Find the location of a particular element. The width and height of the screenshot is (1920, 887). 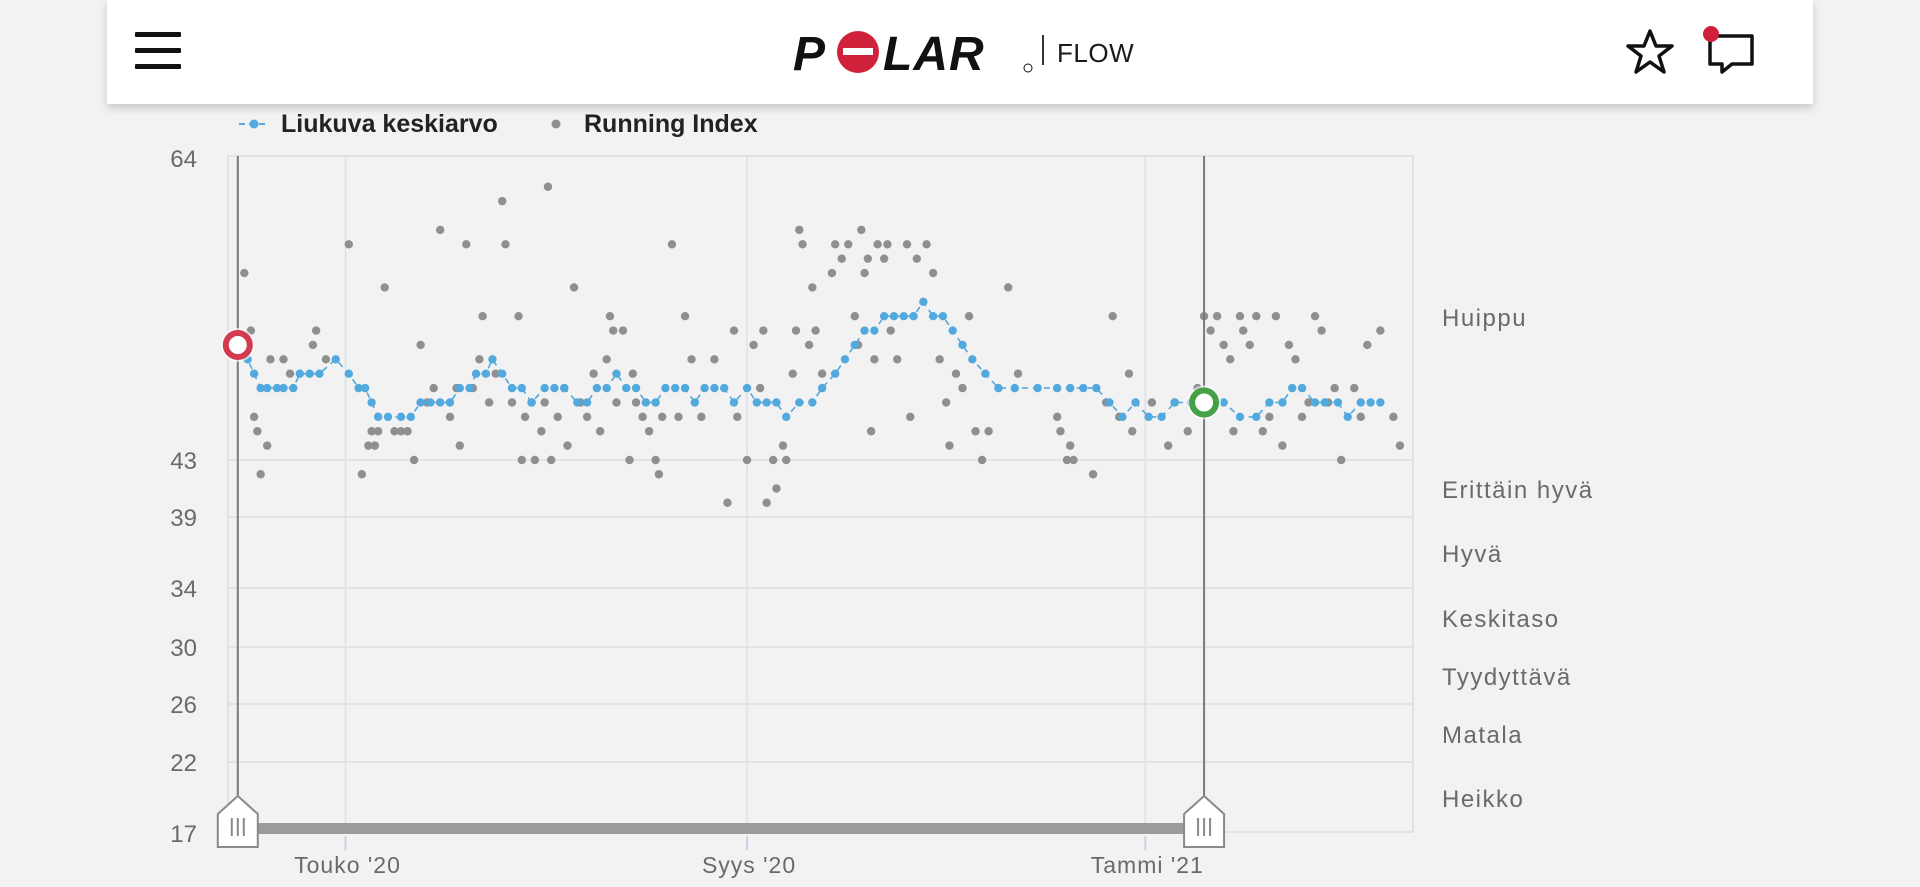

y-tick-label: 26 is located at coordinates (183, 705).